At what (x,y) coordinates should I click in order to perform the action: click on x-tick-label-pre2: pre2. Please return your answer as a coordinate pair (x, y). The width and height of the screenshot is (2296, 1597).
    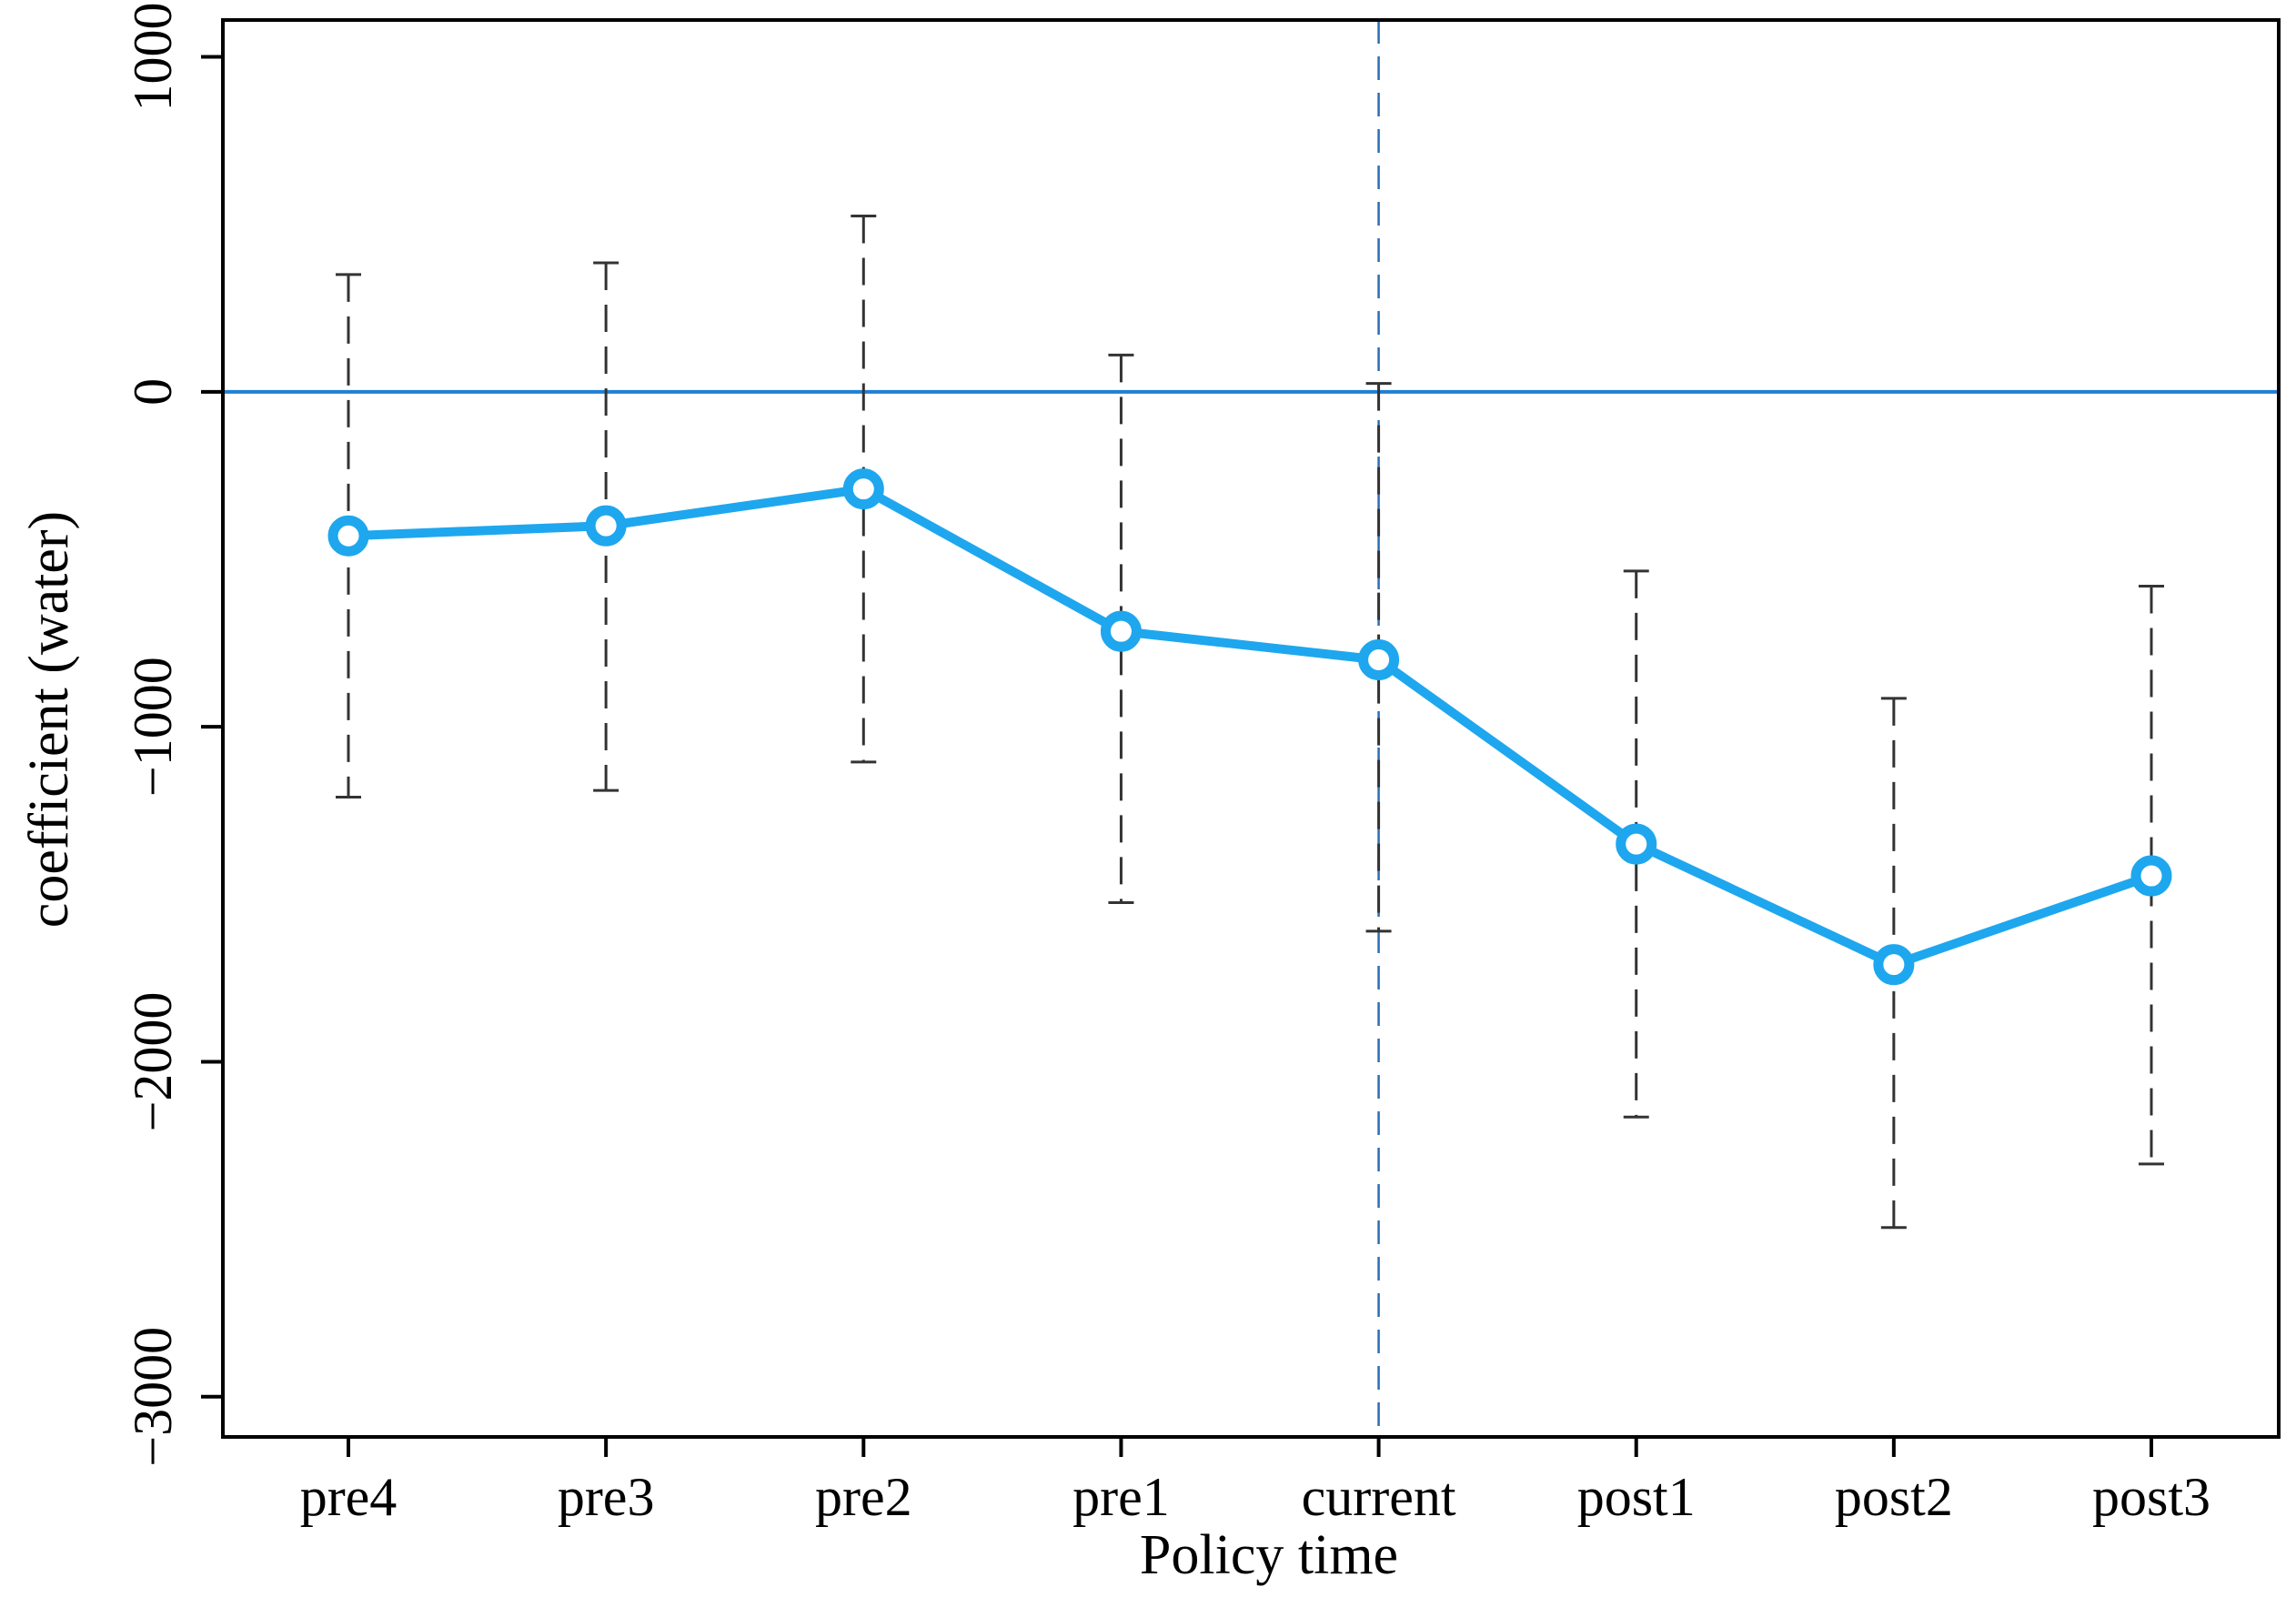
    Looking at the image, I should click on (863, 1497).